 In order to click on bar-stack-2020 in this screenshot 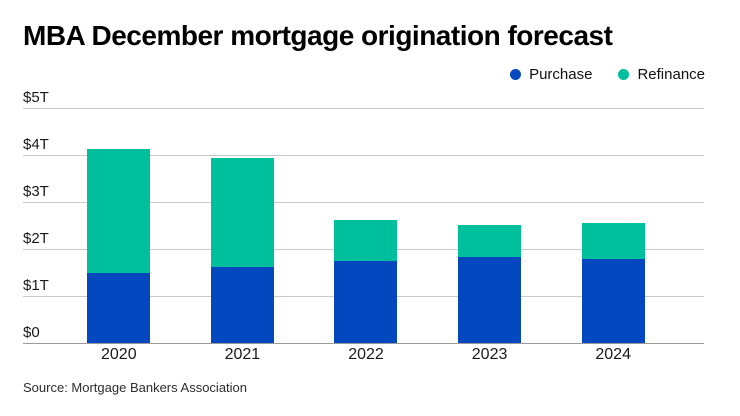, I will do `click(119, 246)`.